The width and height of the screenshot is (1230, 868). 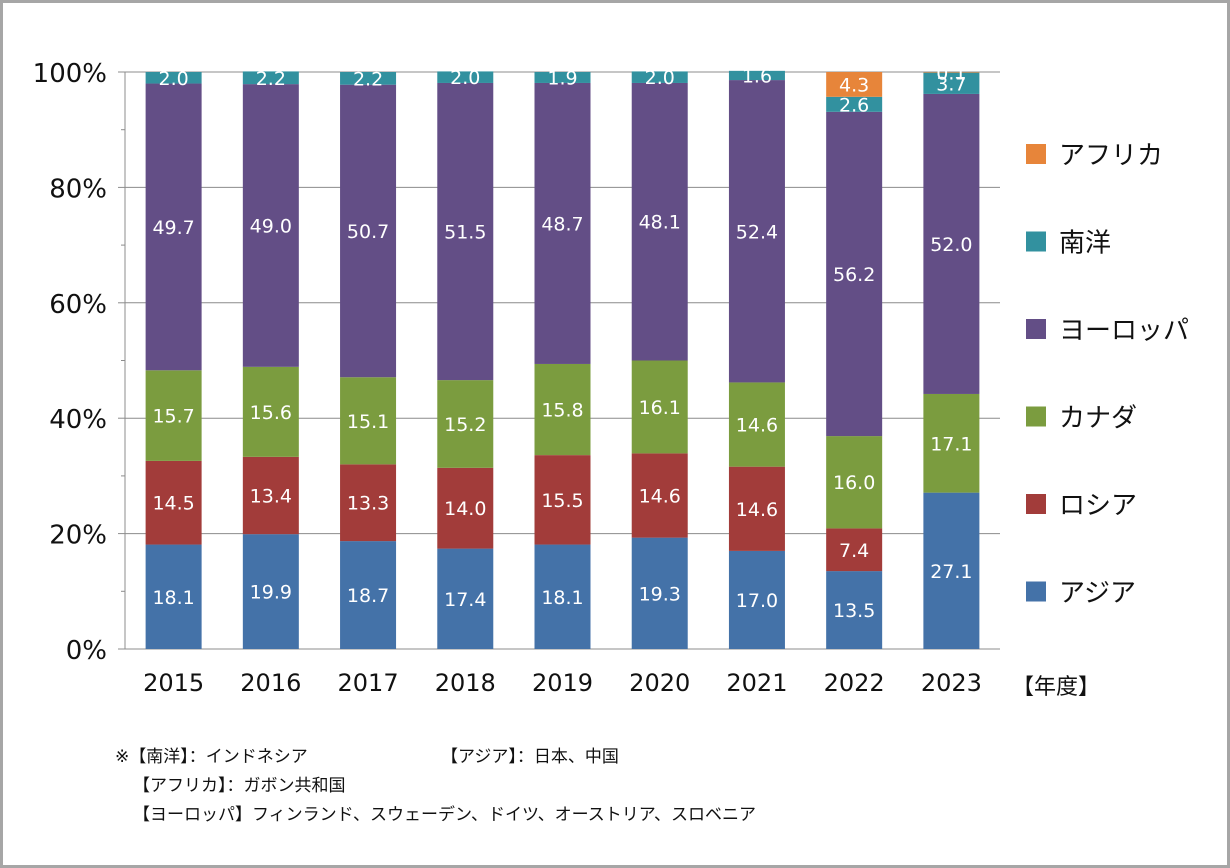 I want to click on data-label: 16.0, so click(x=854, y=483).